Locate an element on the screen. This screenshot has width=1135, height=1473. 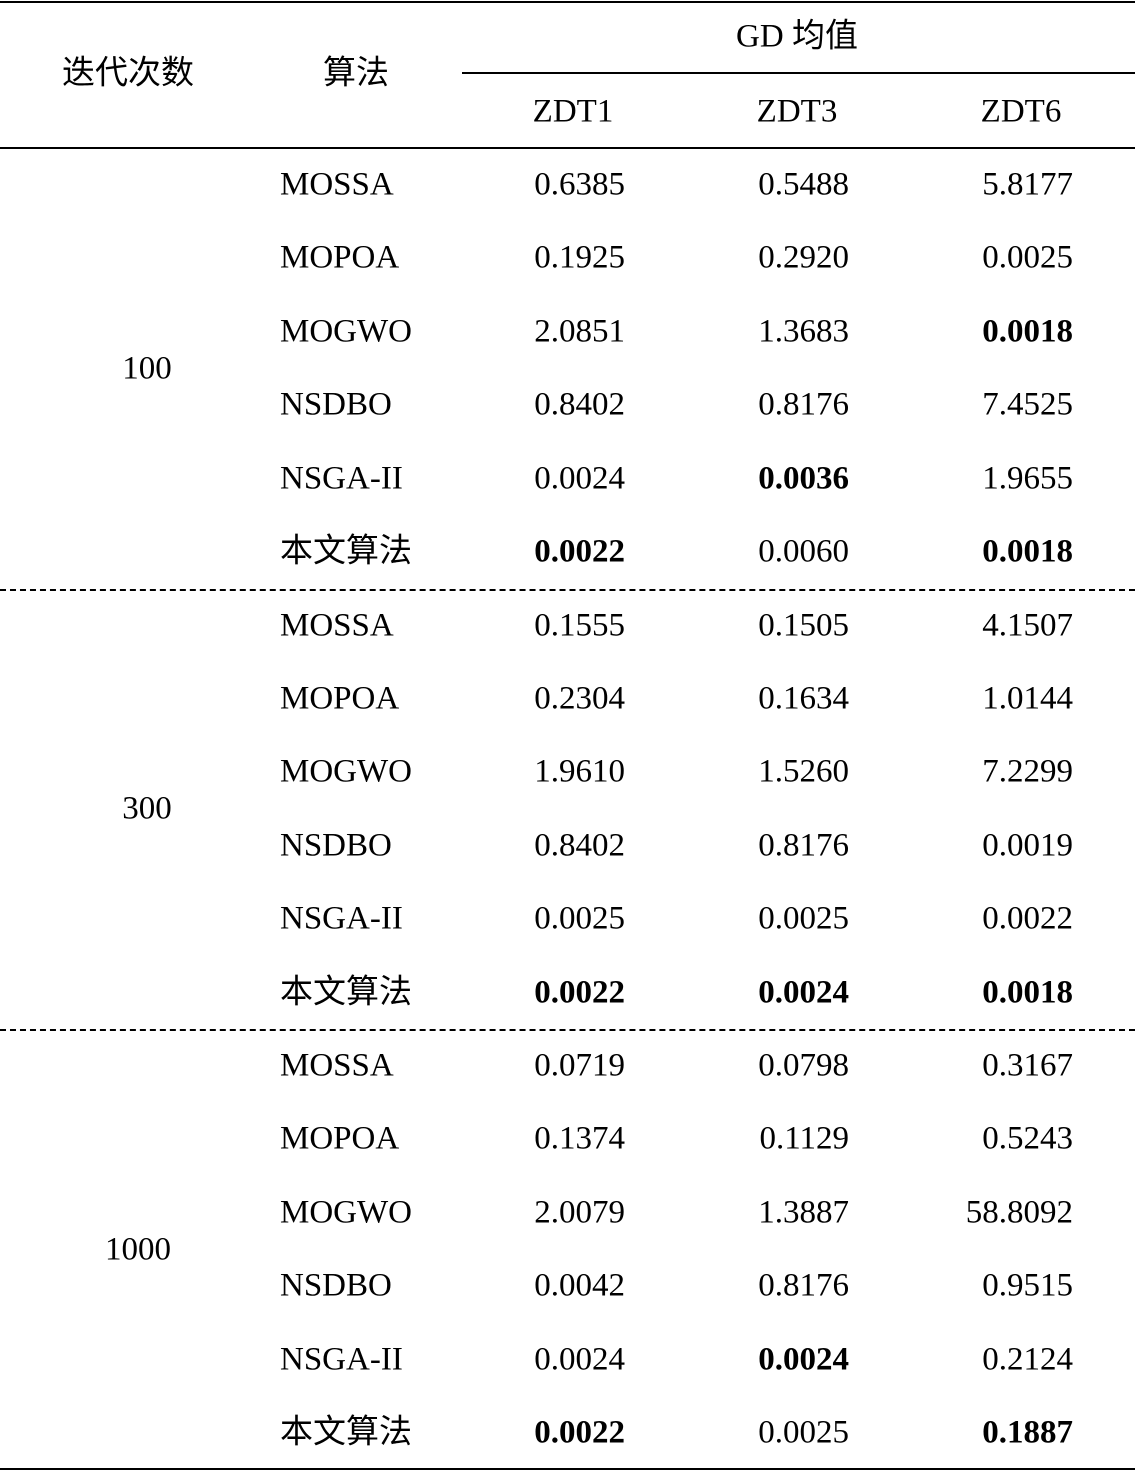
header-zdt6: ZDT6 is located at coordinates (1021, 111).